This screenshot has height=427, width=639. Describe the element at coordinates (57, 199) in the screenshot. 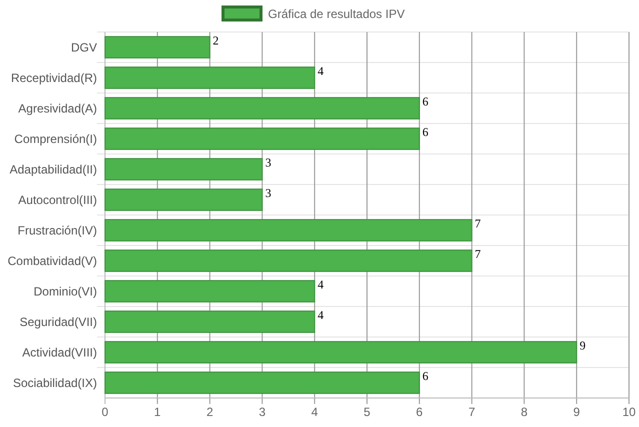

I see `y-tick-label: Autocontrol(III)` at that location.